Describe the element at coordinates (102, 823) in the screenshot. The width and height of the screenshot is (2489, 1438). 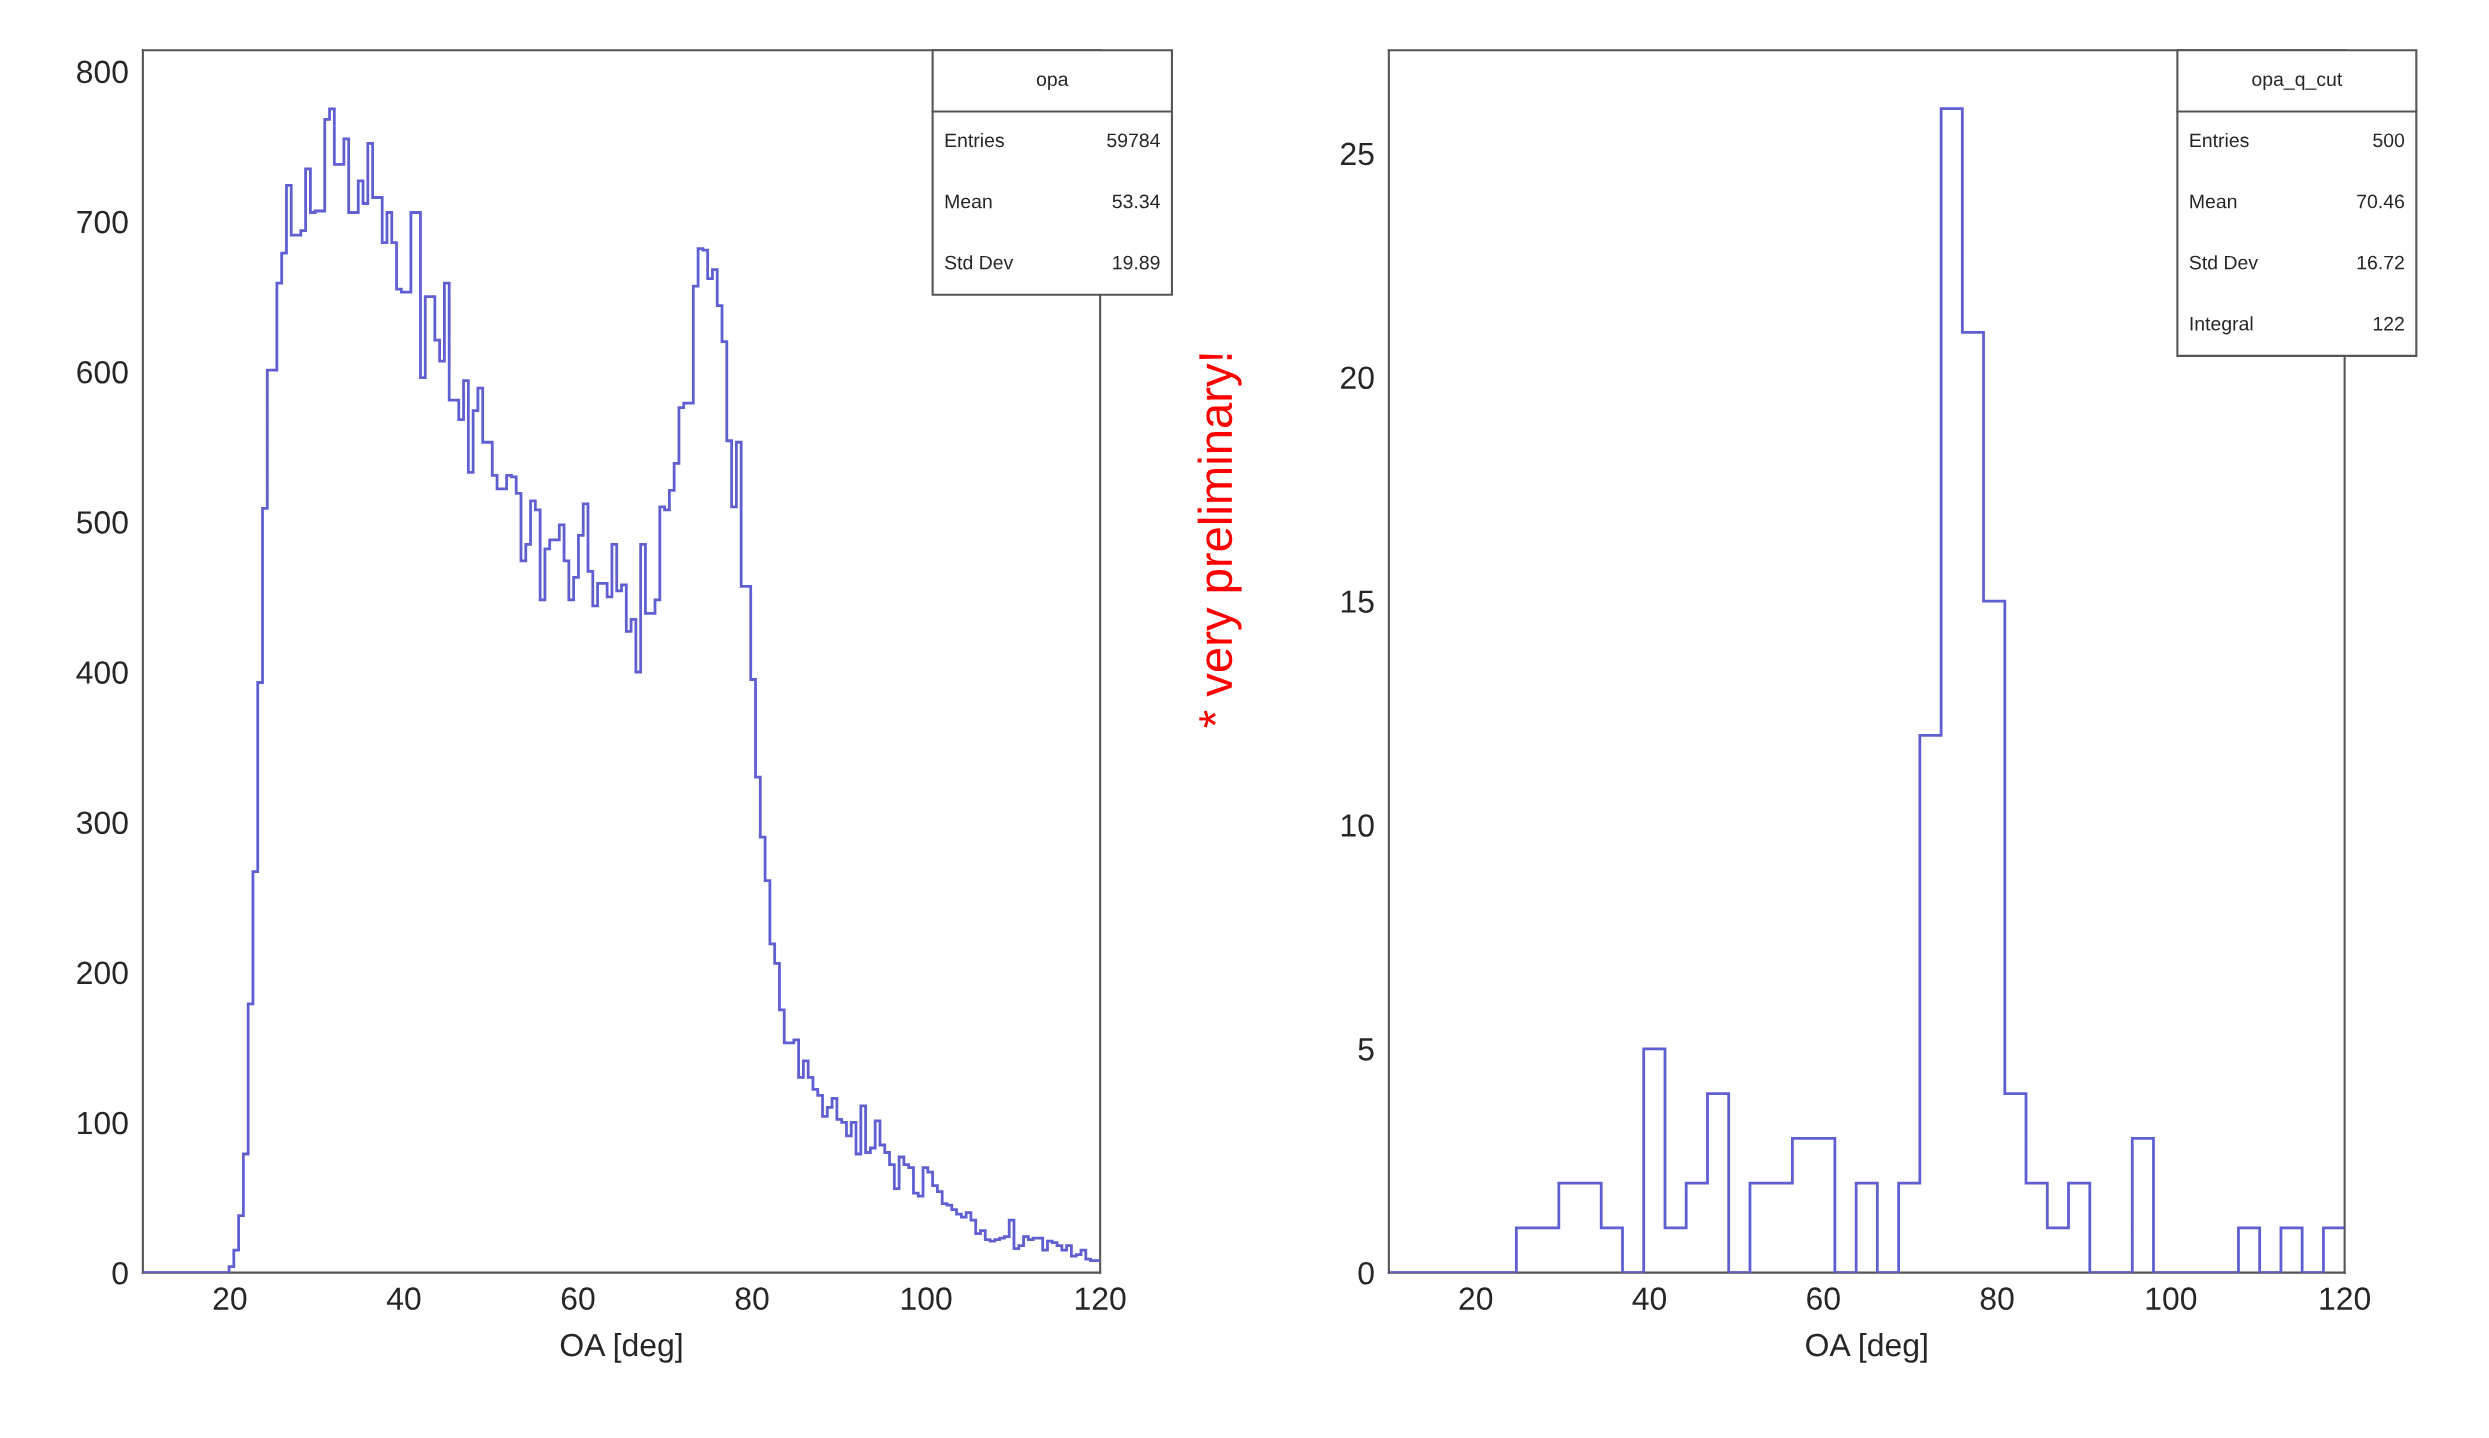
I see `y-tick-label: 300` at that location.